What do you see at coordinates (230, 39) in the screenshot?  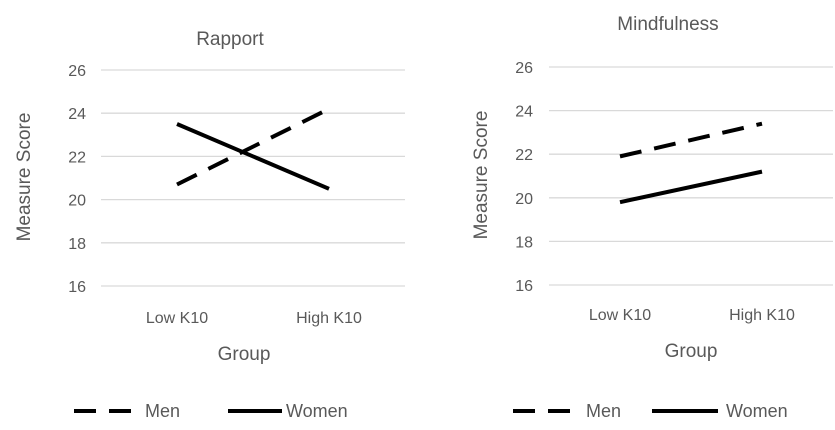 I see `chart-title: Rapport` at bounding box center [230, 39].